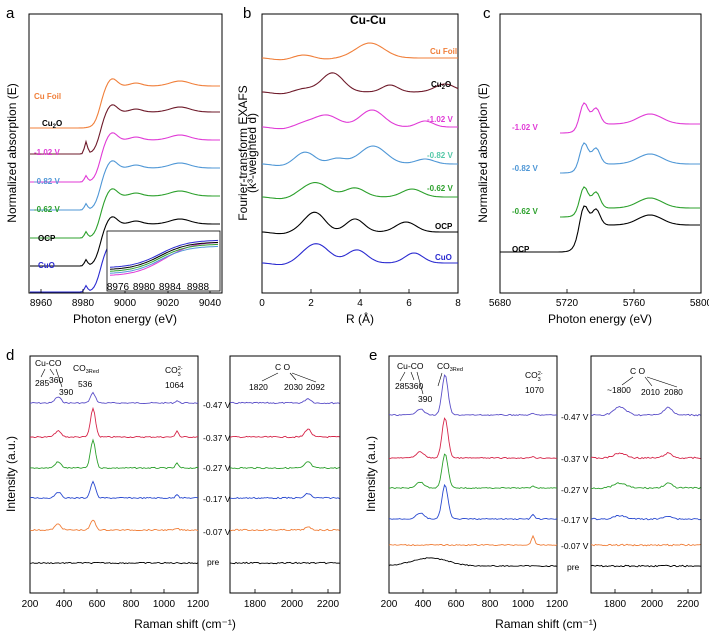 This screenshot has width=709, height=634. I want to click on panel-b-tick-label-4: 4, so click(360, 303).